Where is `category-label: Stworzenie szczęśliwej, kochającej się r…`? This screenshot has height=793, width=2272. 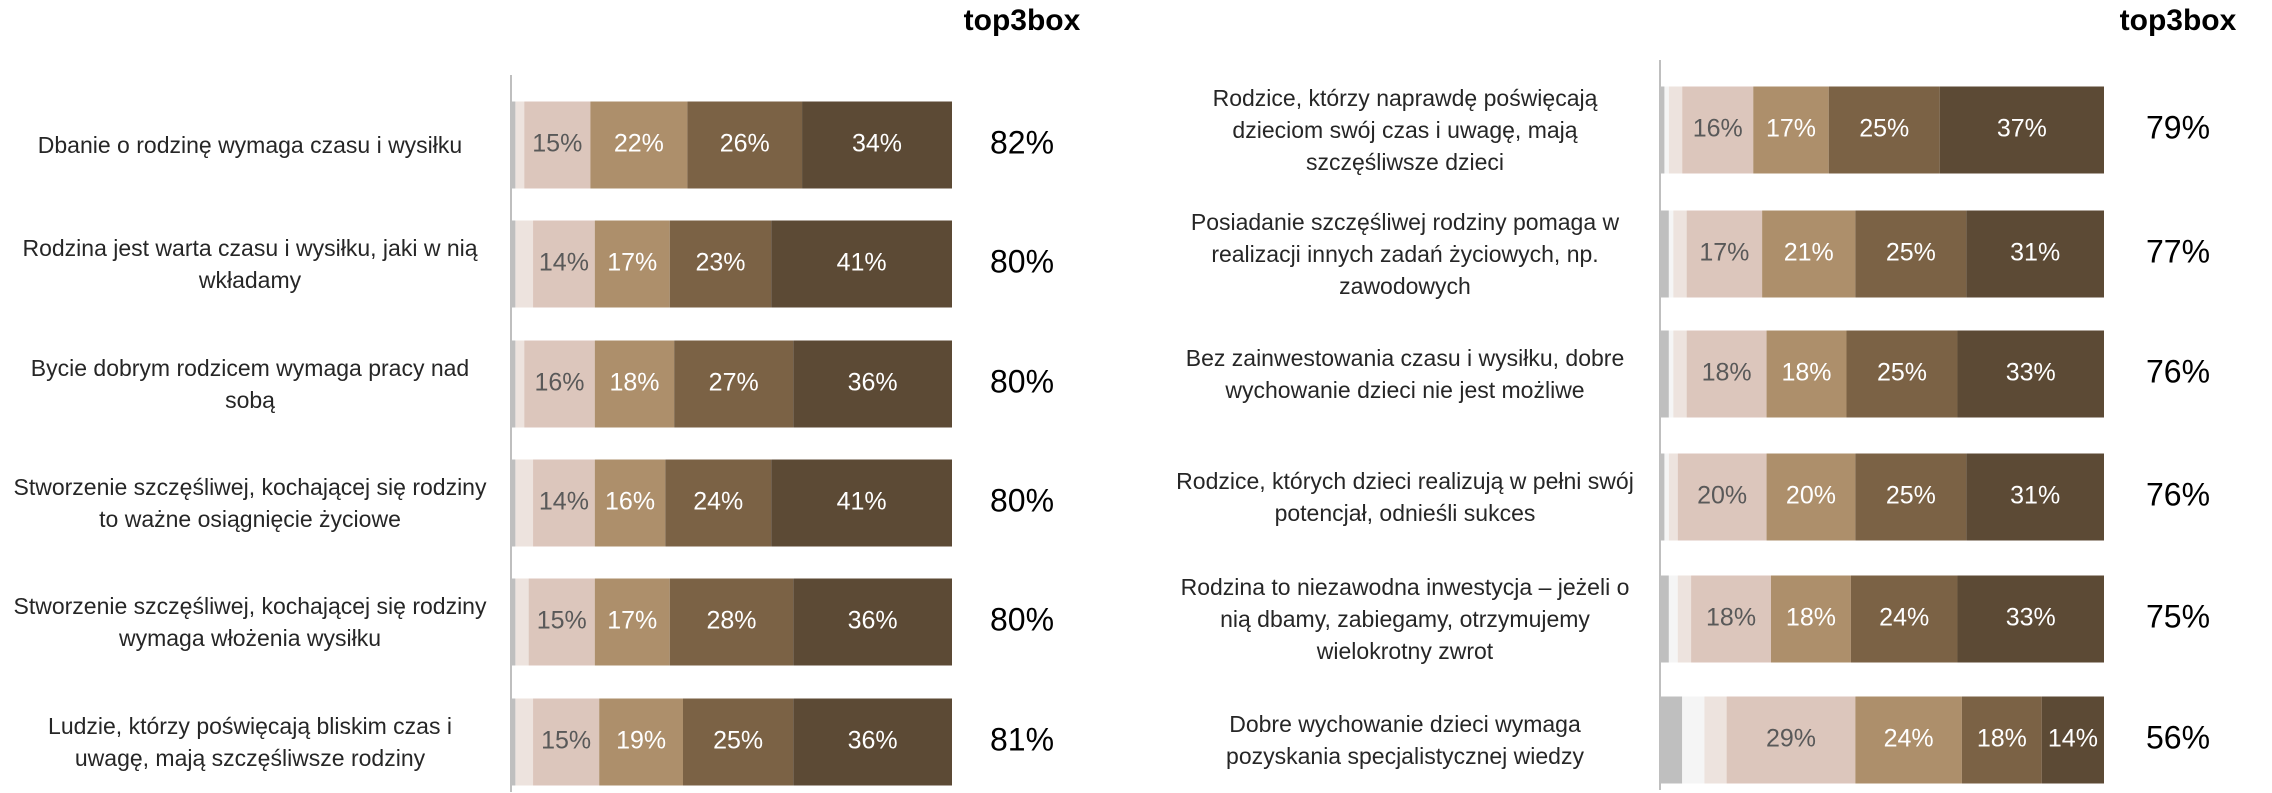 category-label: Stworzenie szczęśliwej, kochającej się r… is located at coordinates (250, 502).